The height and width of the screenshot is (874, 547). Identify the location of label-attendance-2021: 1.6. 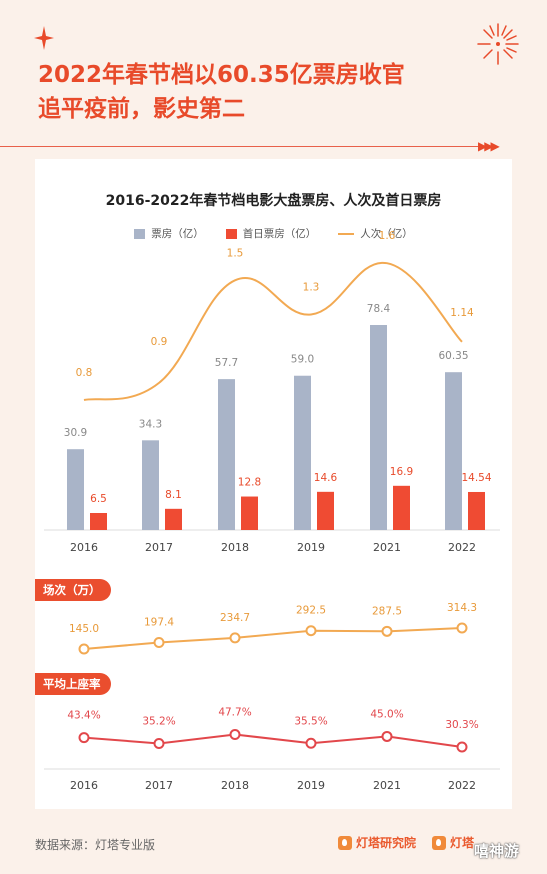
(387, 236).